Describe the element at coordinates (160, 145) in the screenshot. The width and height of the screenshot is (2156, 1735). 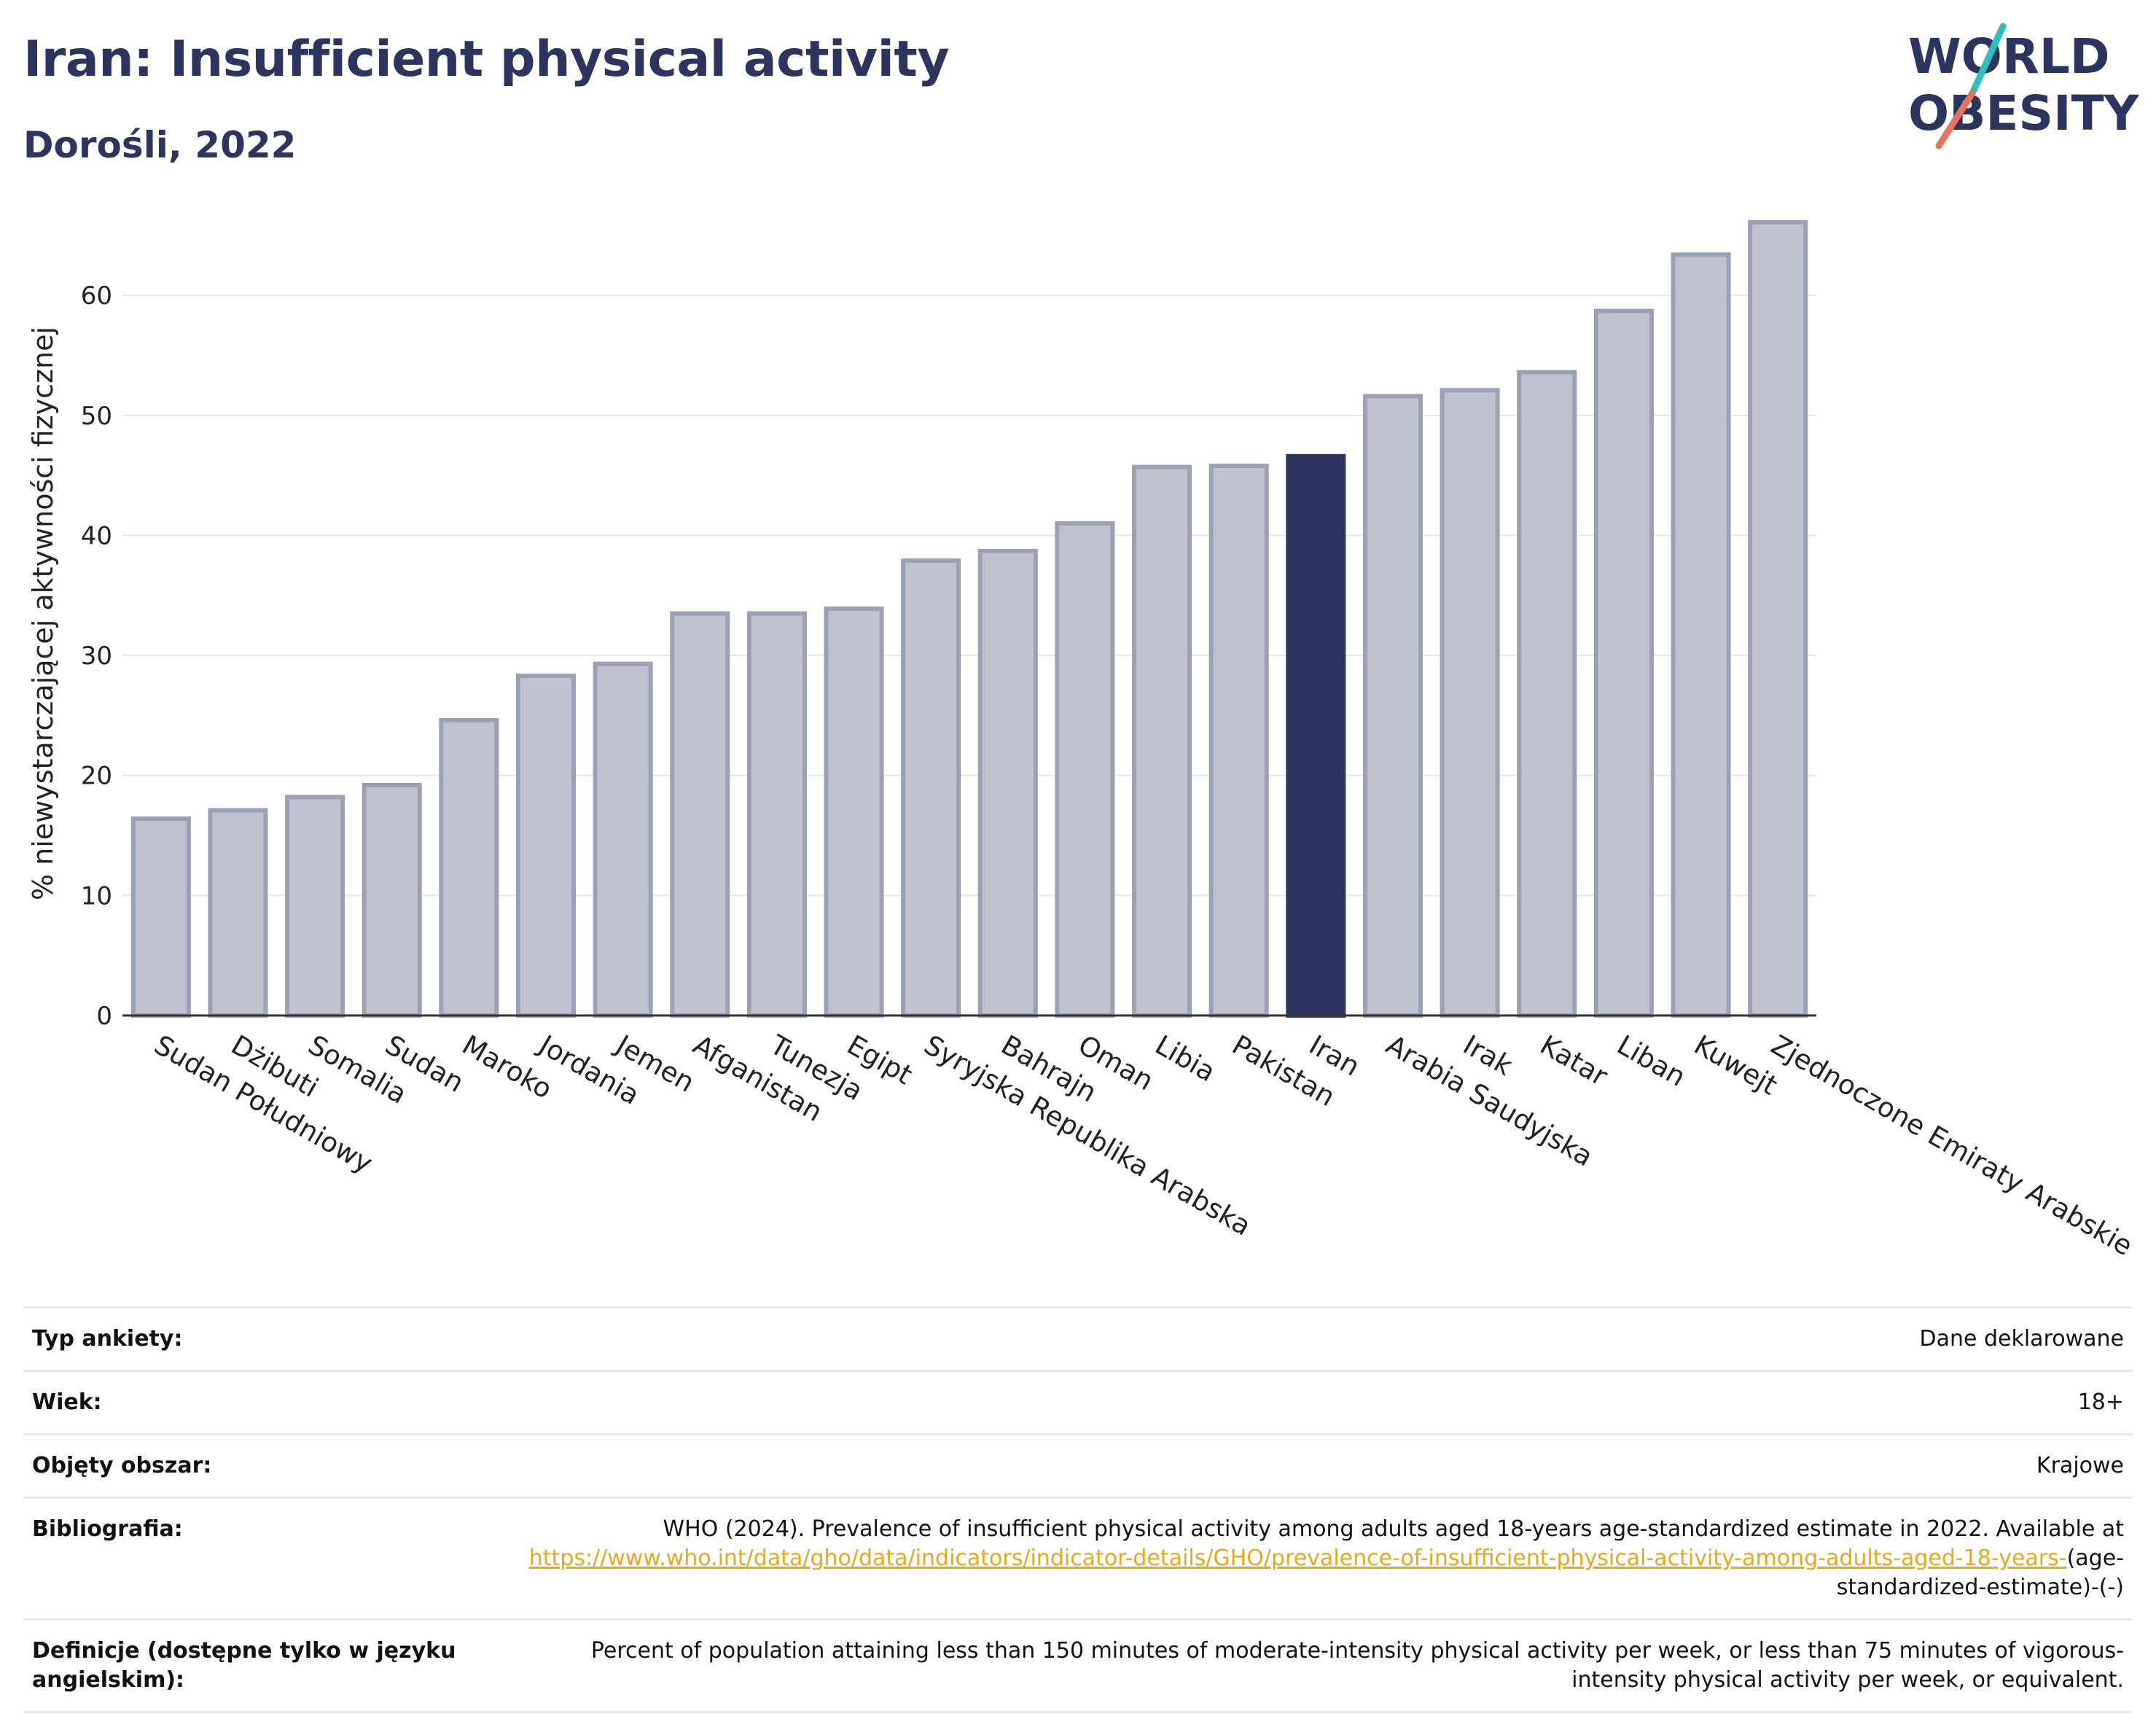
I see `chart-subtitle: Dorośli, 2022` at that location.